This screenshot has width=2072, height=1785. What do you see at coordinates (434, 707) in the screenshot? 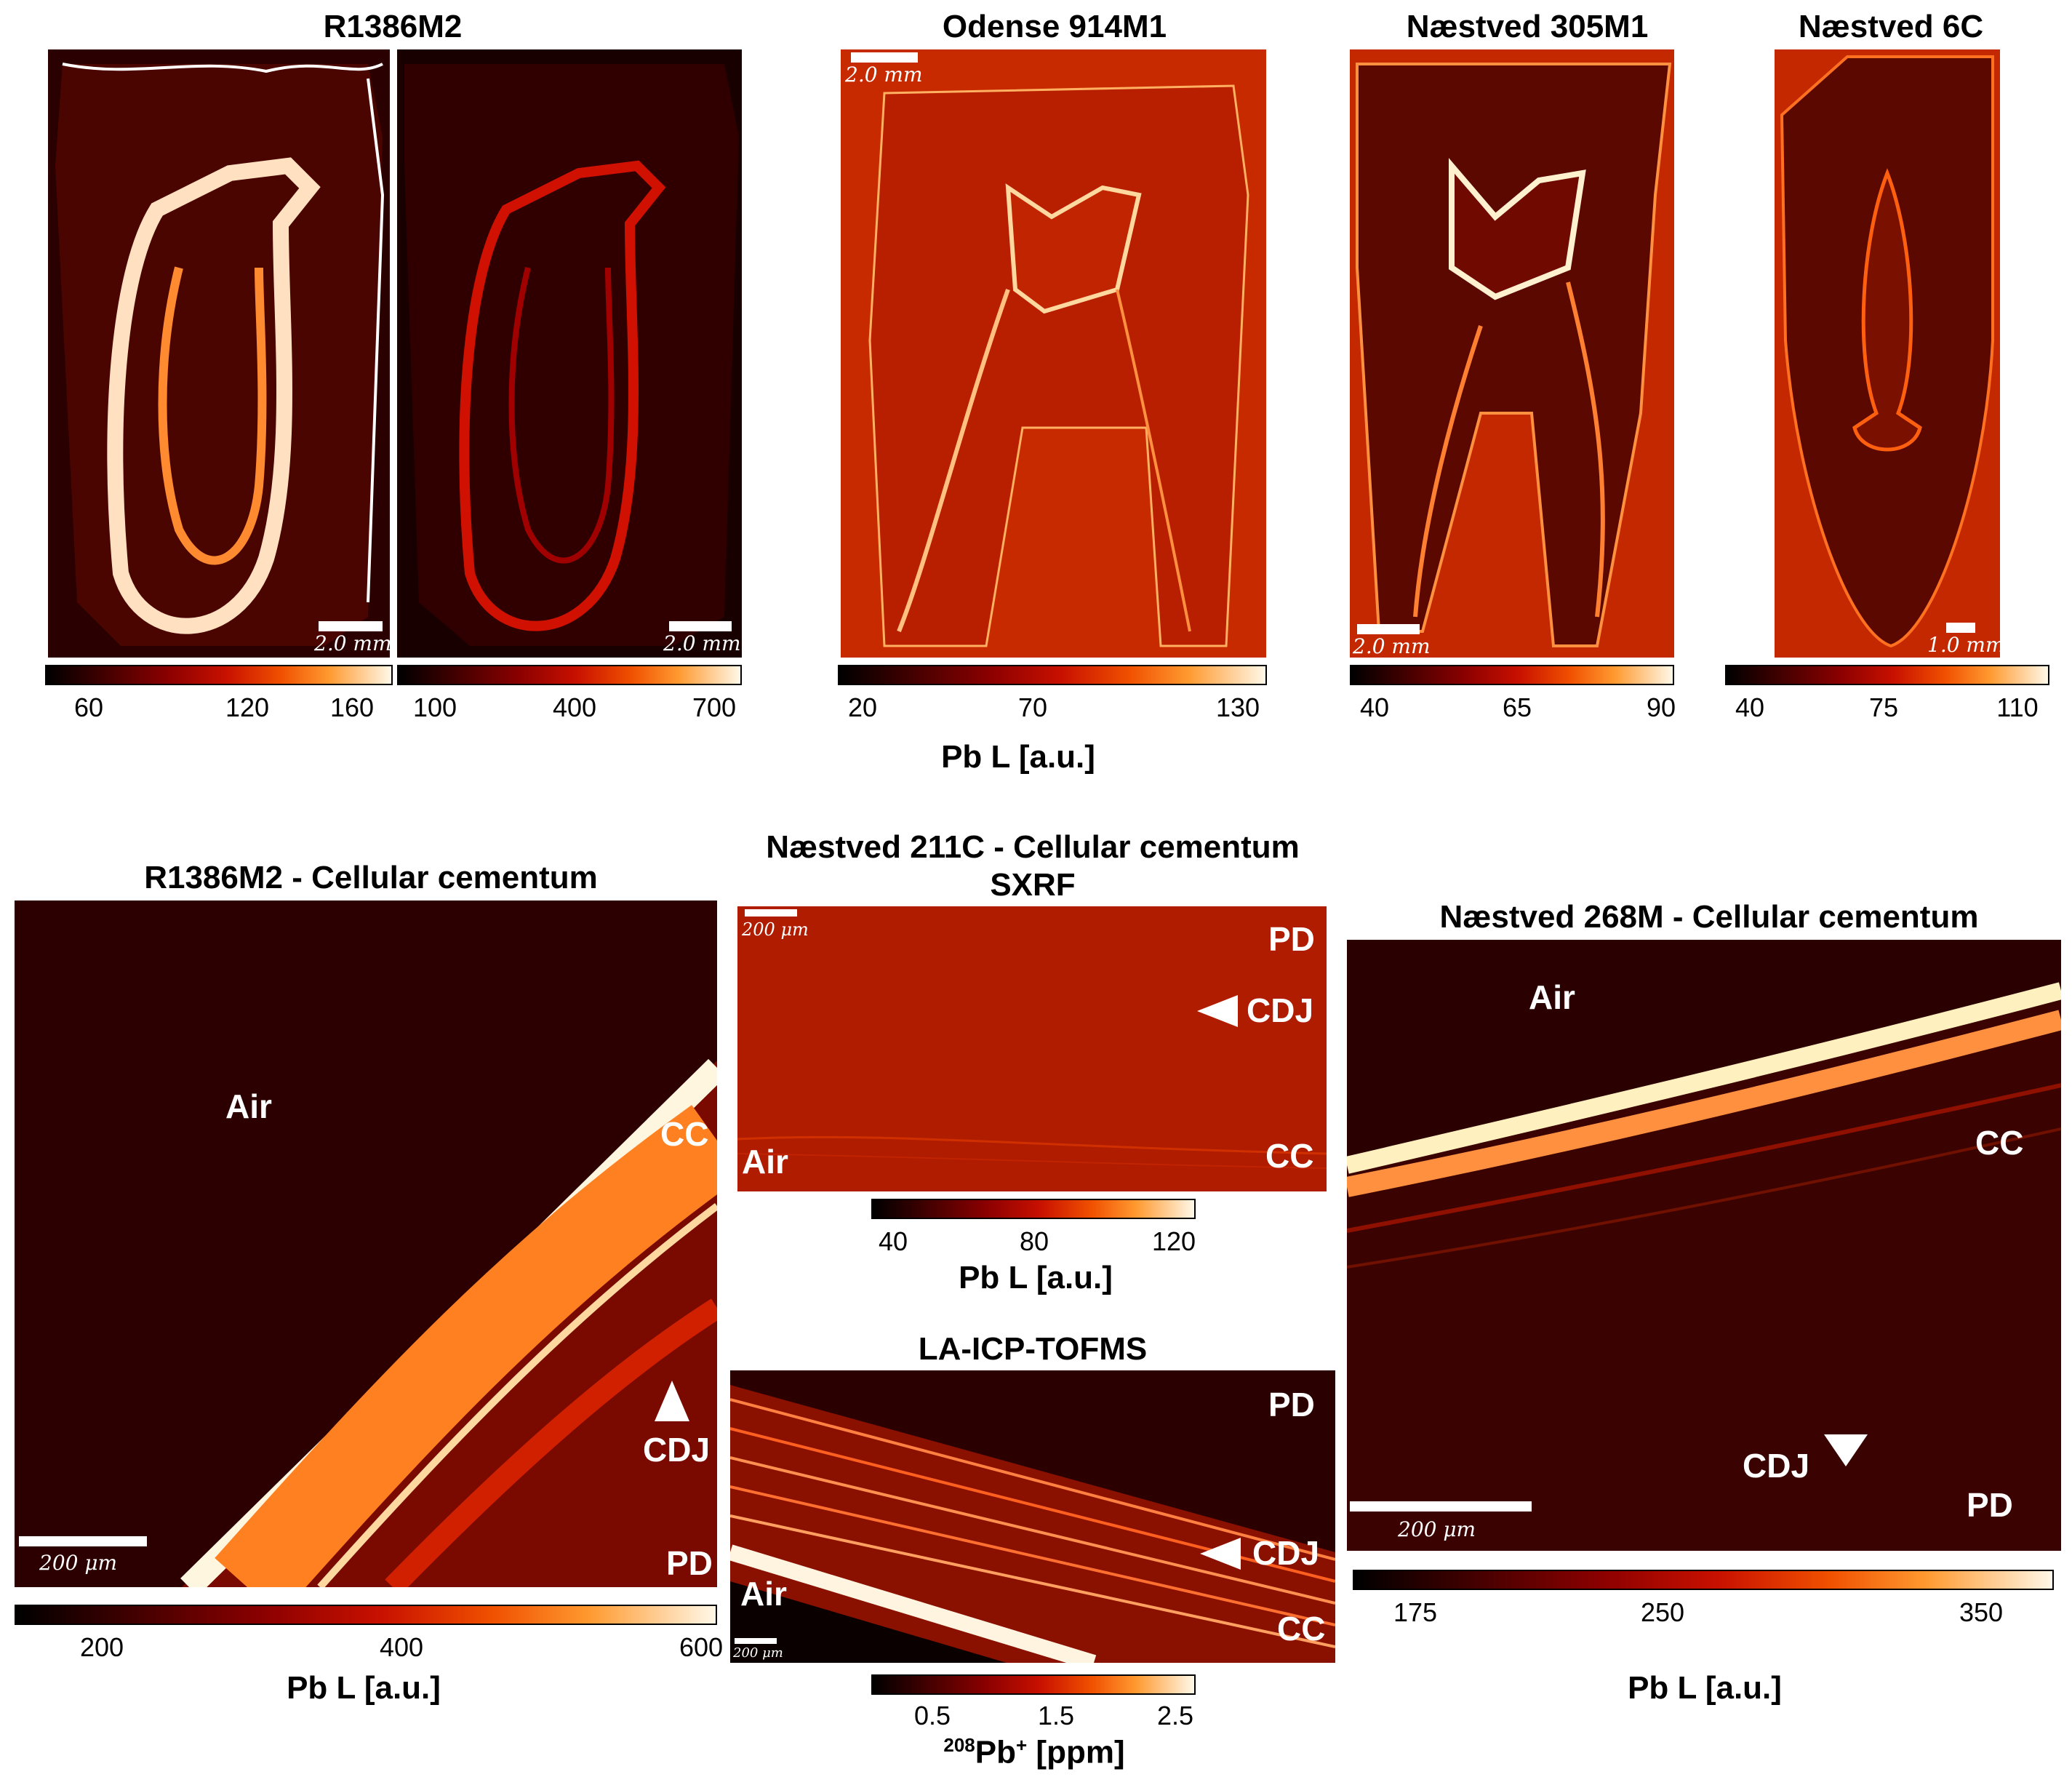
I see `tick-label: 100` at bounding box center [434, 707].